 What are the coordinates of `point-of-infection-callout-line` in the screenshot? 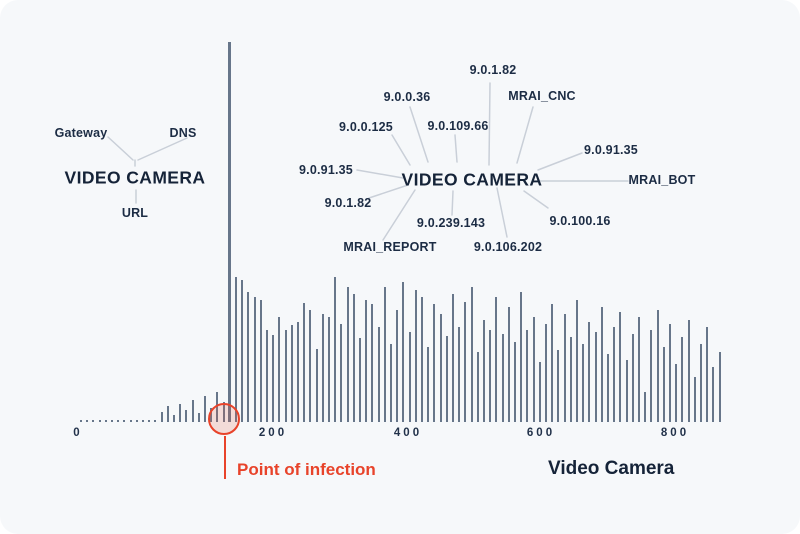 It's located at (225, 457).